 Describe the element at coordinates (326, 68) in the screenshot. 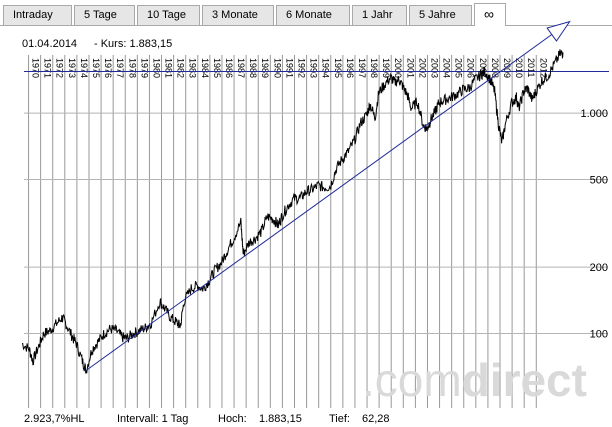

I see `year-tick-label: 1994` at that location.